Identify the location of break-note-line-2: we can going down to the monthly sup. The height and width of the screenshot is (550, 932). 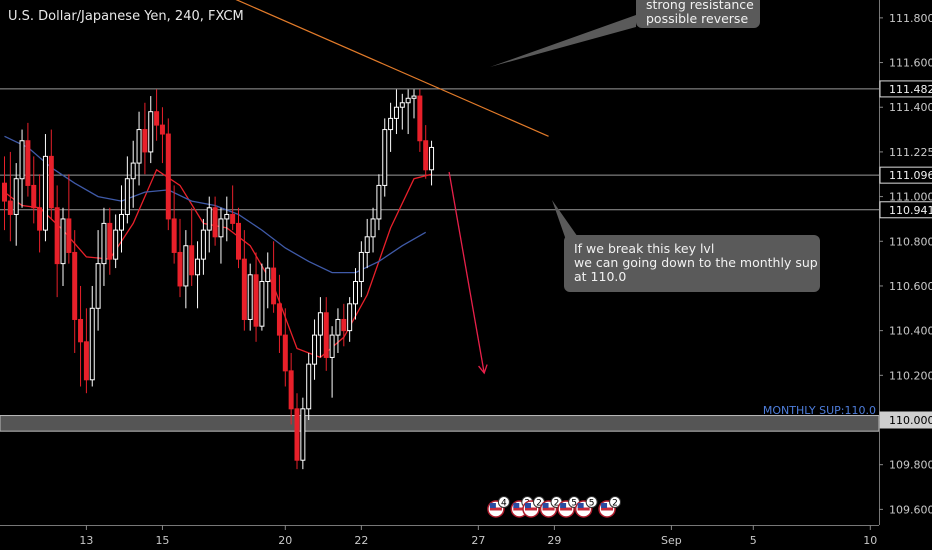
(696, 262).